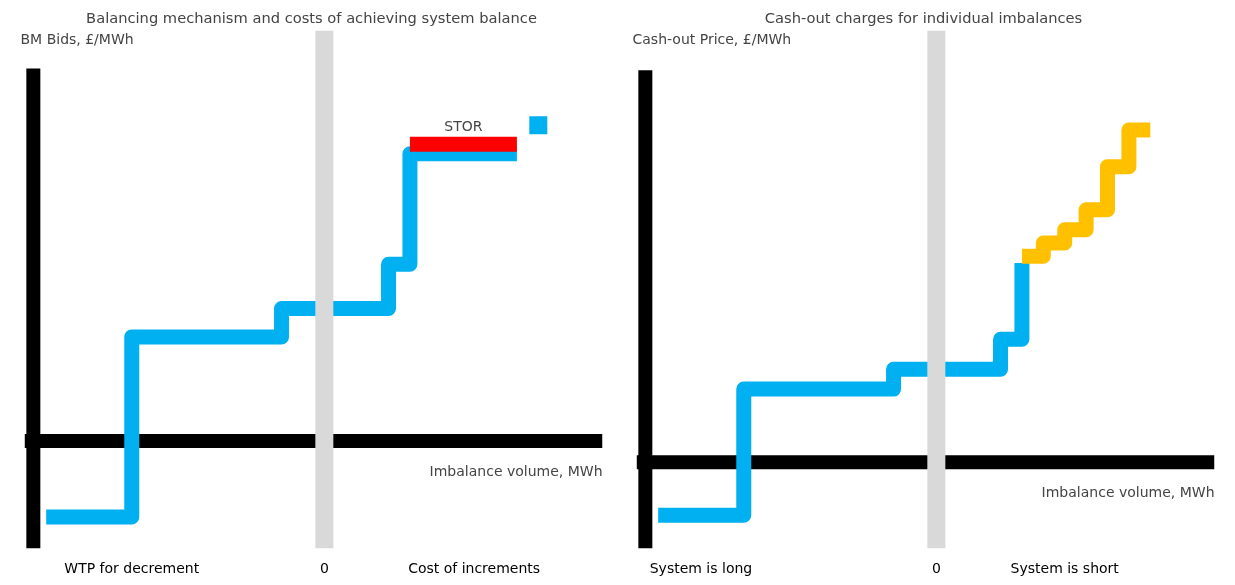  I want to click on y-axis-title: Cash-out Price, £/MWh, so click(712, 38).